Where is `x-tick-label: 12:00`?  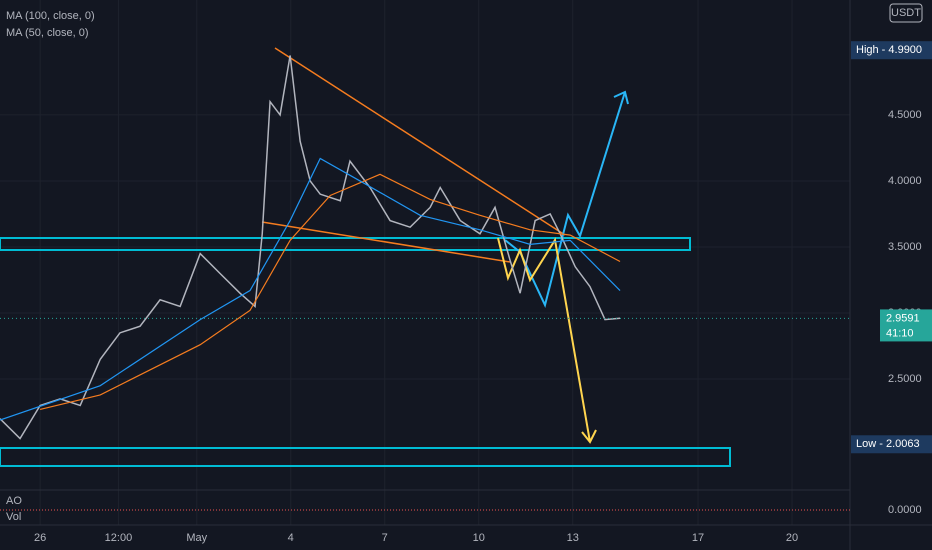
x-tick-label: 12:00 is located at coordinates (119, 538).